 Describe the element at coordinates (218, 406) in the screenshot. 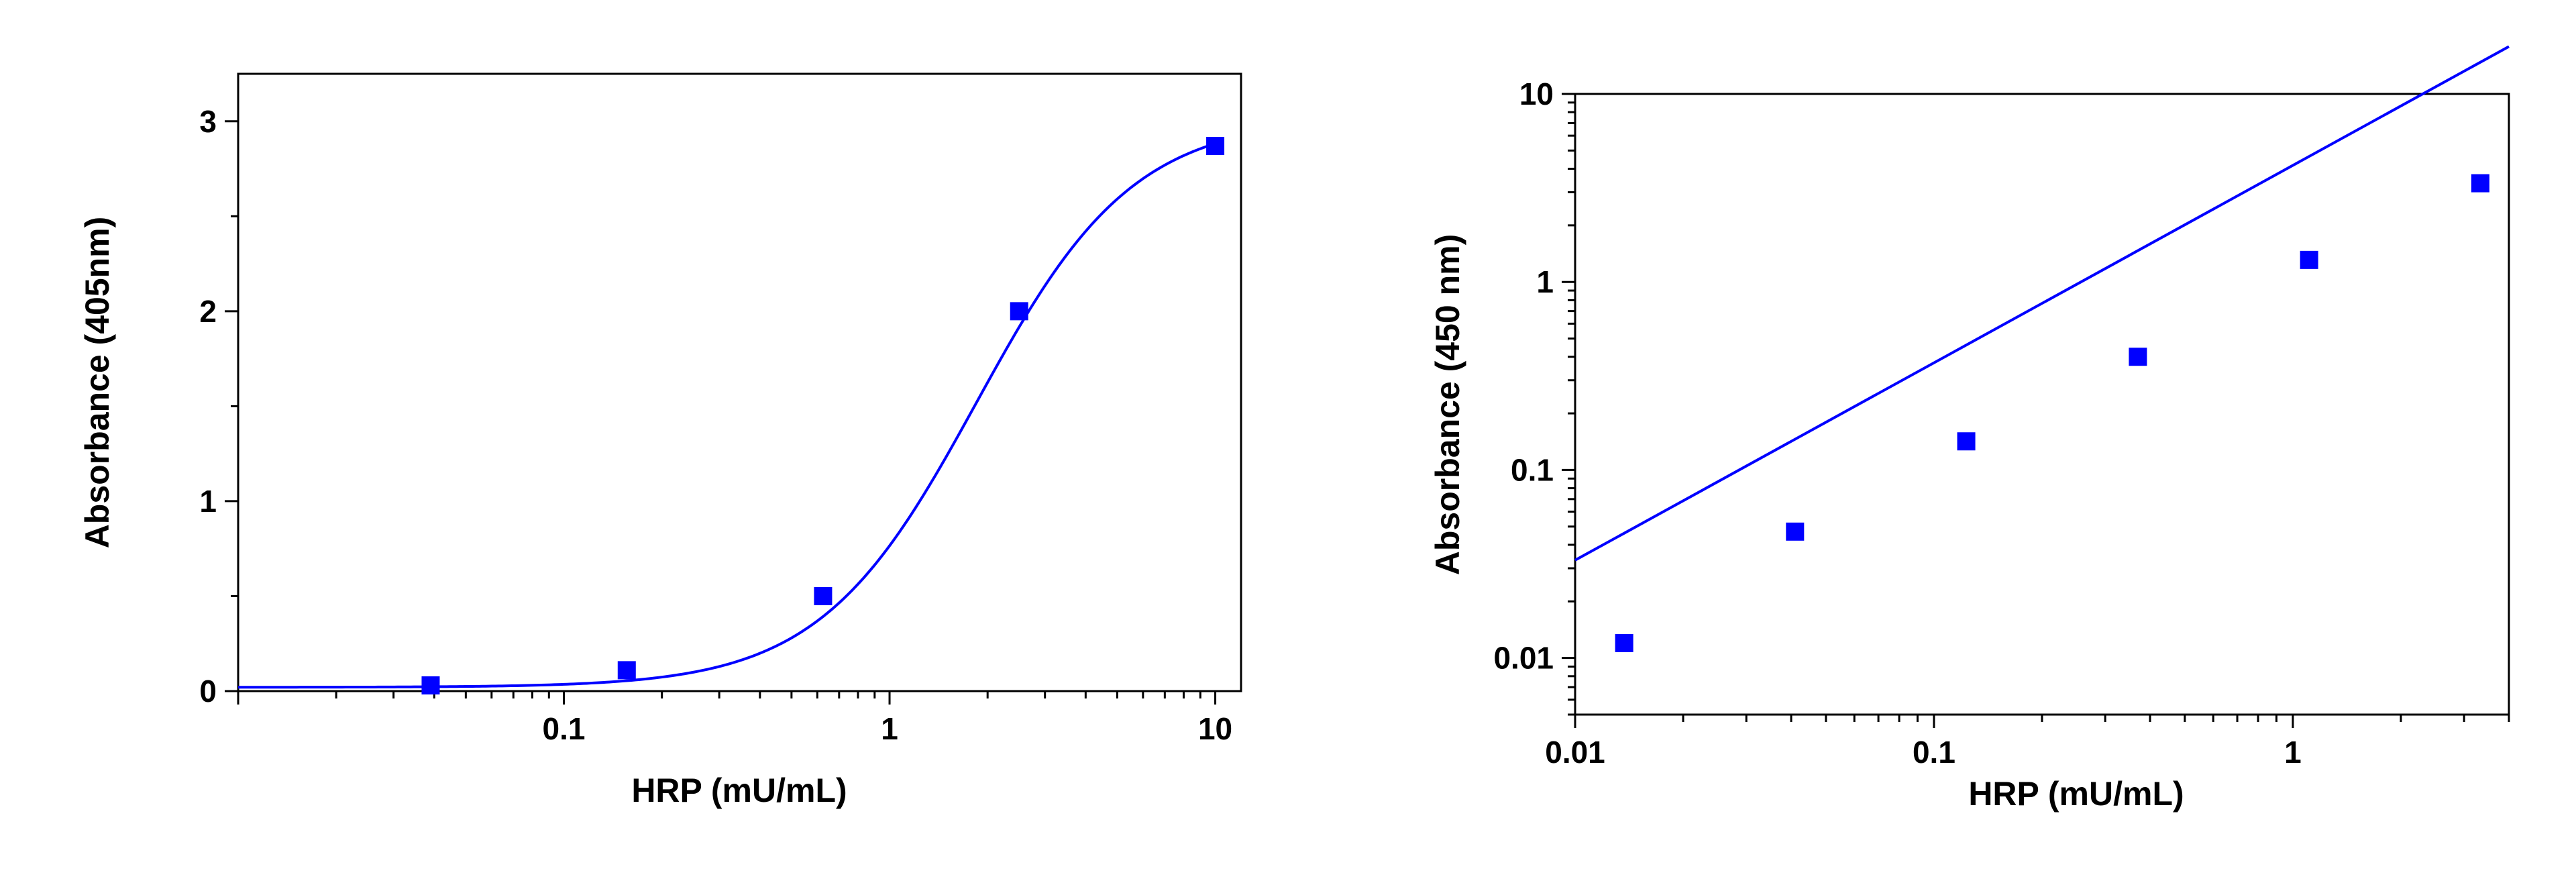

I see `y-axis: 0 1 2 3` at that location.